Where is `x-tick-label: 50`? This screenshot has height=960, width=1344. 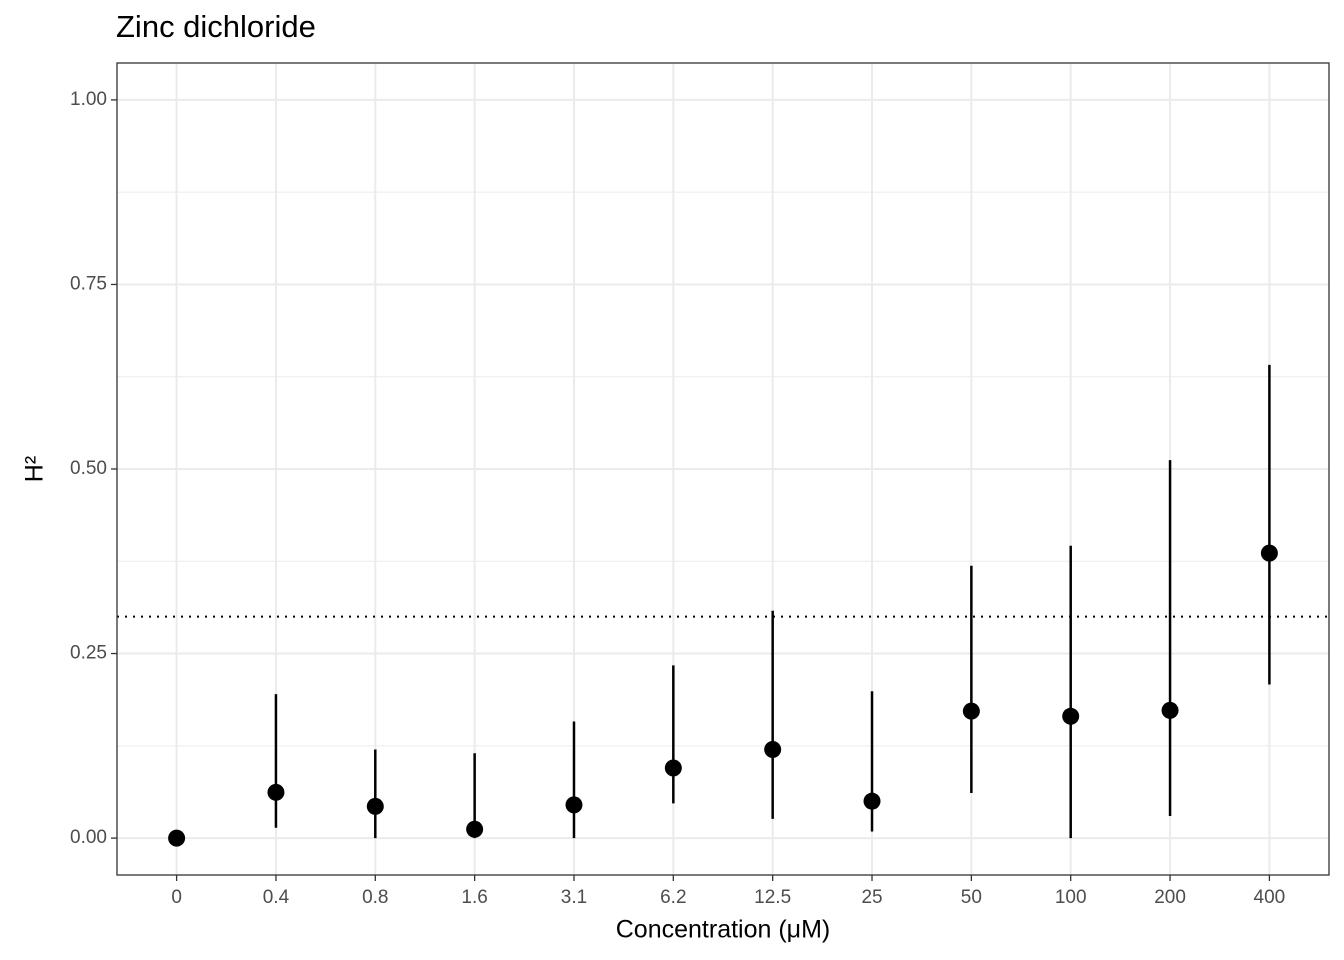
x-tick-label: 50 is located at coordinates (971, 897).